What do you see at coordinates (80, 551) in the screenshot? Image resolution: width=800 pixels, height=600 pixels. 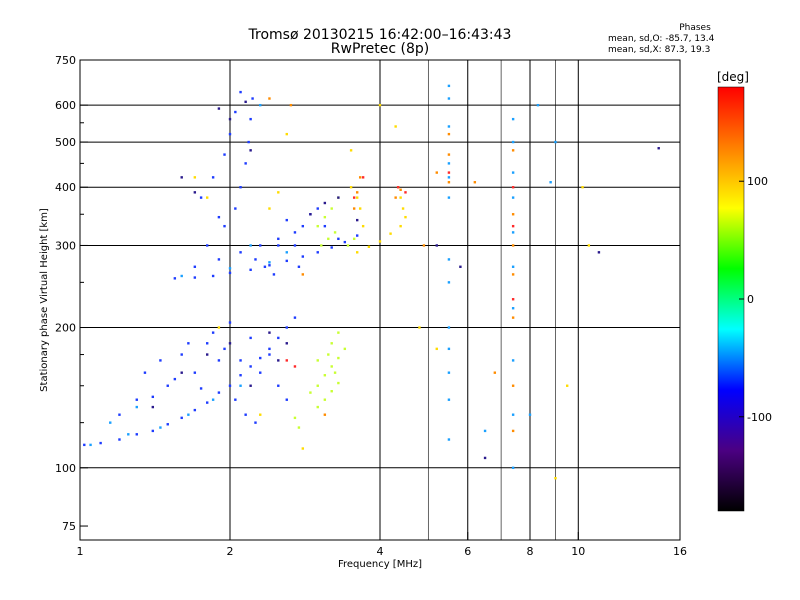 I see `x-tick-label: 1` at bounding box center [80, 551].